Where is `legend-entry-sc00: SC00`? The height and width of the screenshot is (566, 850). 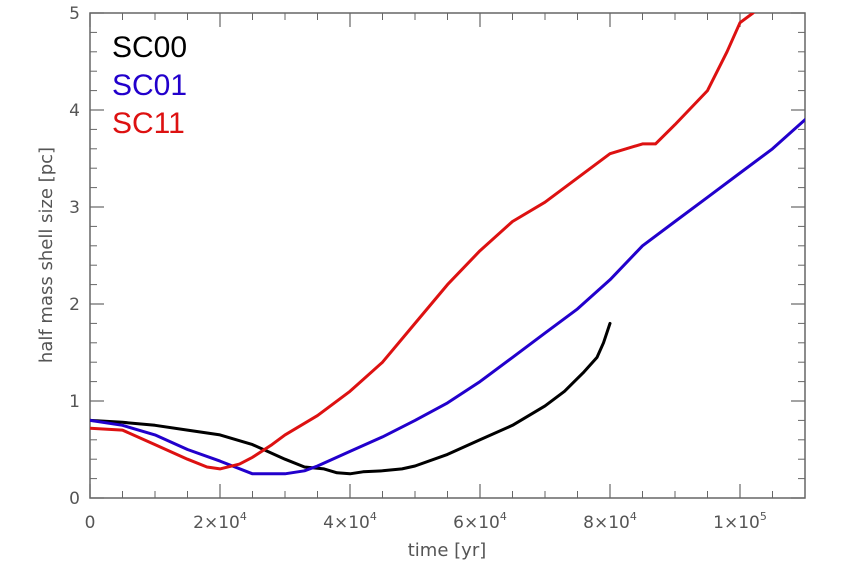
legend-entry-sc00: SC00 is located at coordinates (149, 47).